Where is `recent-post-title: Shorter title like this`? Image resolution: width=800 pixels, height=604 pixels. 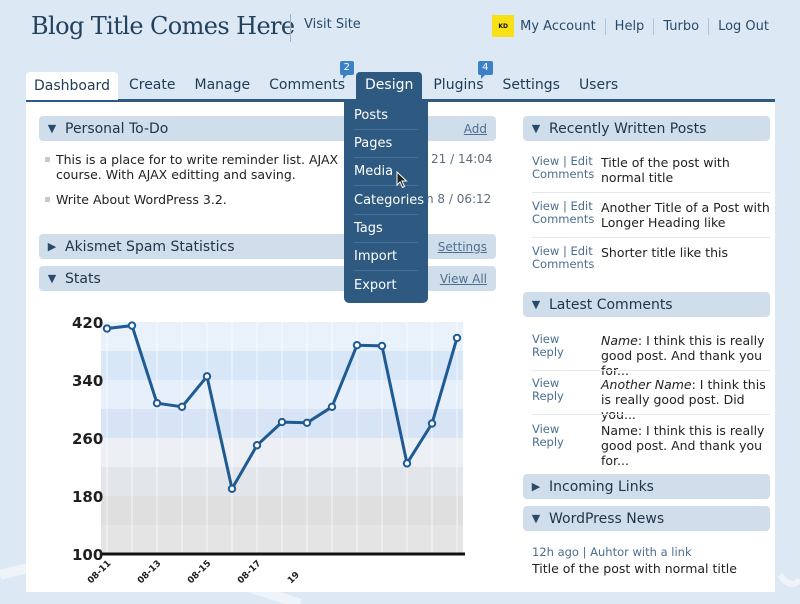 recent-post-title: Shorter title like this is located at coordinates (664, 252).